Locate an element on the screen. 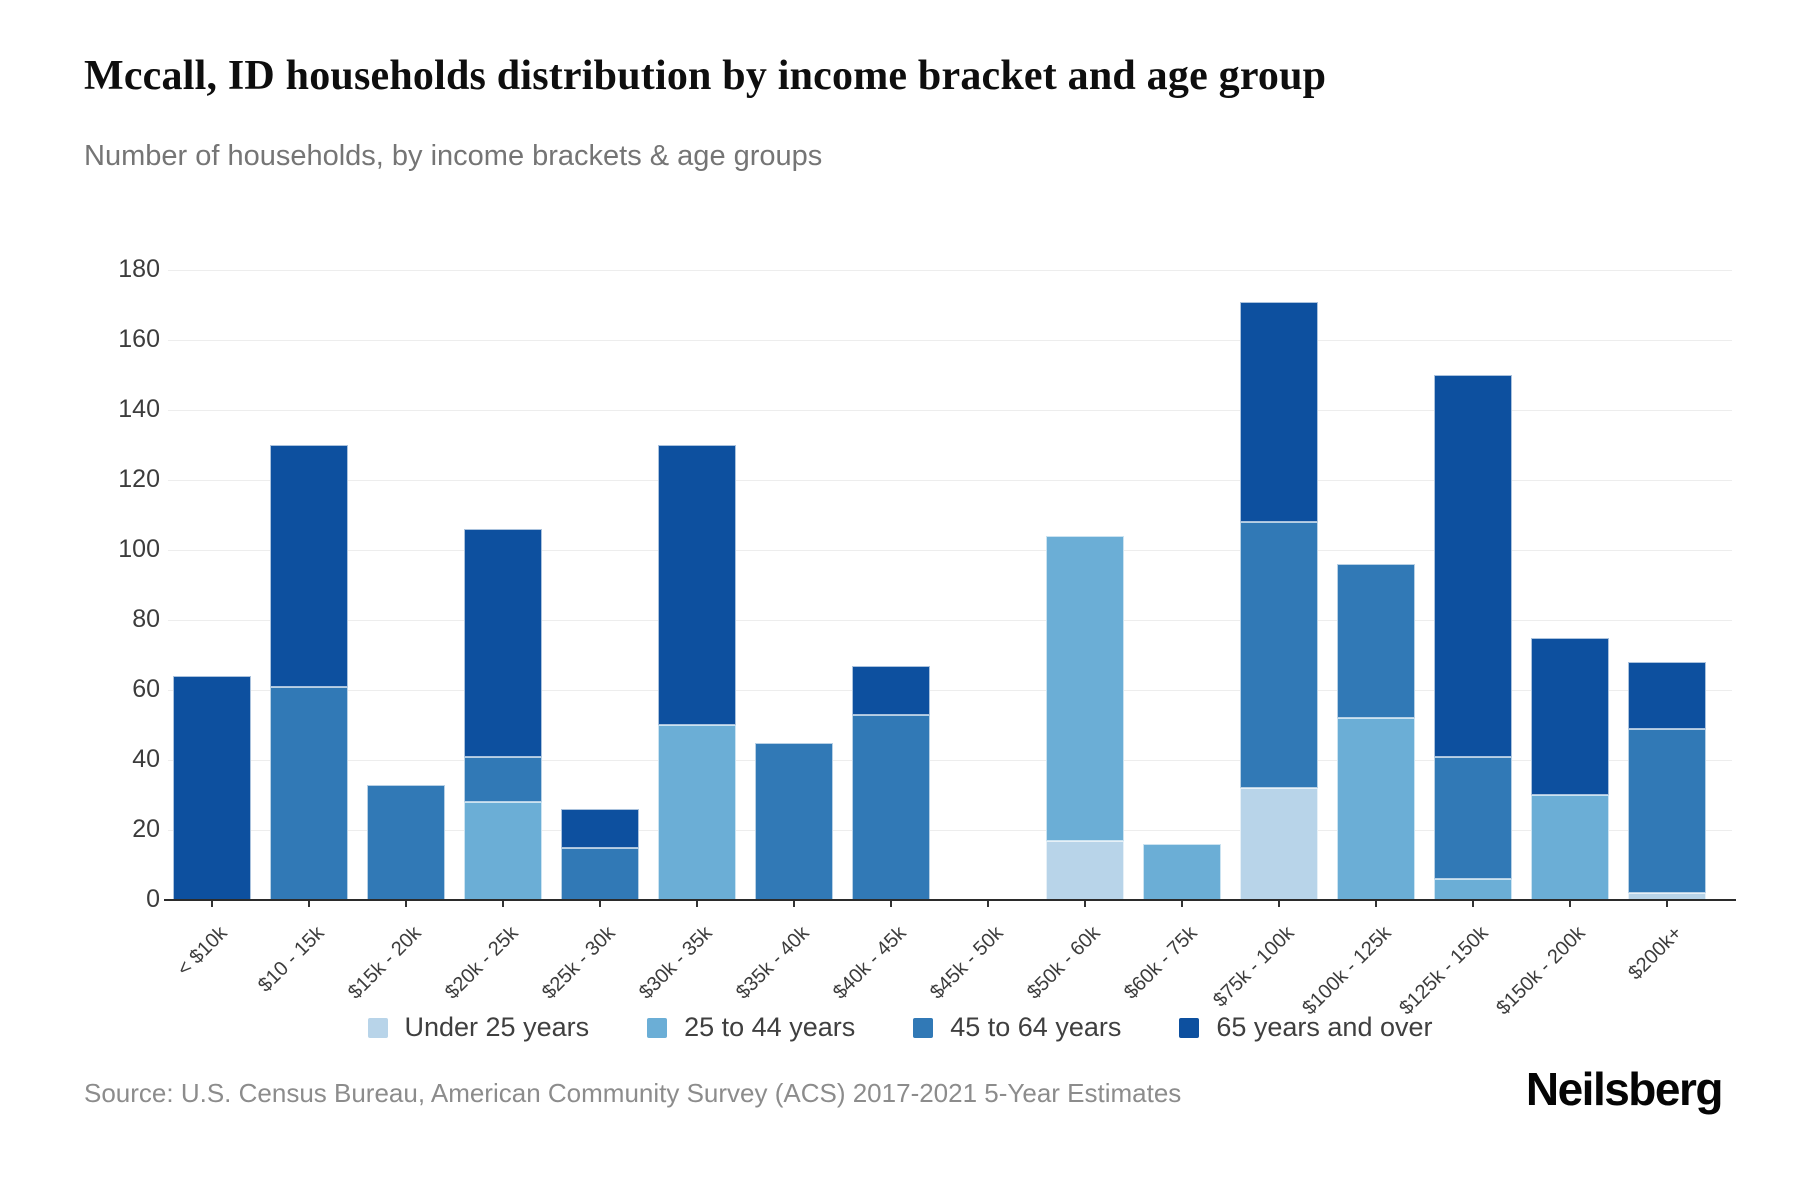  legend-item-under-25-years: Under 25 years is located at coordinates (478, 1027).